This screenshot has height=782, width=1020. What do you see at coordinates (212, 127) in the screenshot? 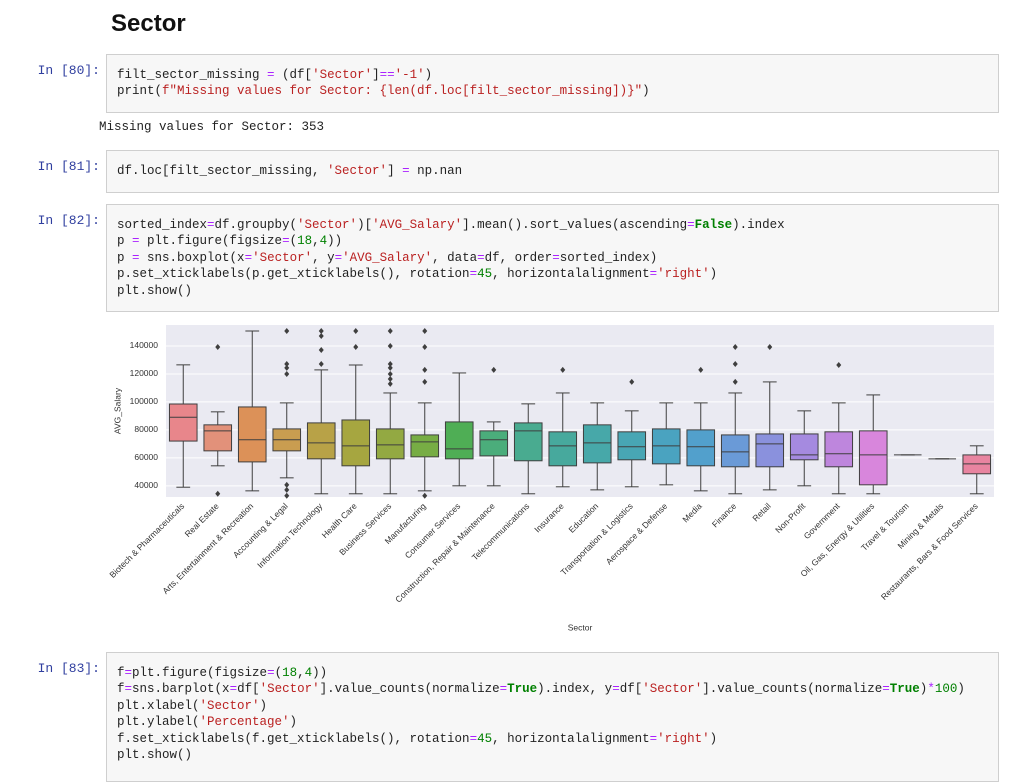
I see `cell-output: Missing values for Sector: 353` at bounding box center [212, 127].